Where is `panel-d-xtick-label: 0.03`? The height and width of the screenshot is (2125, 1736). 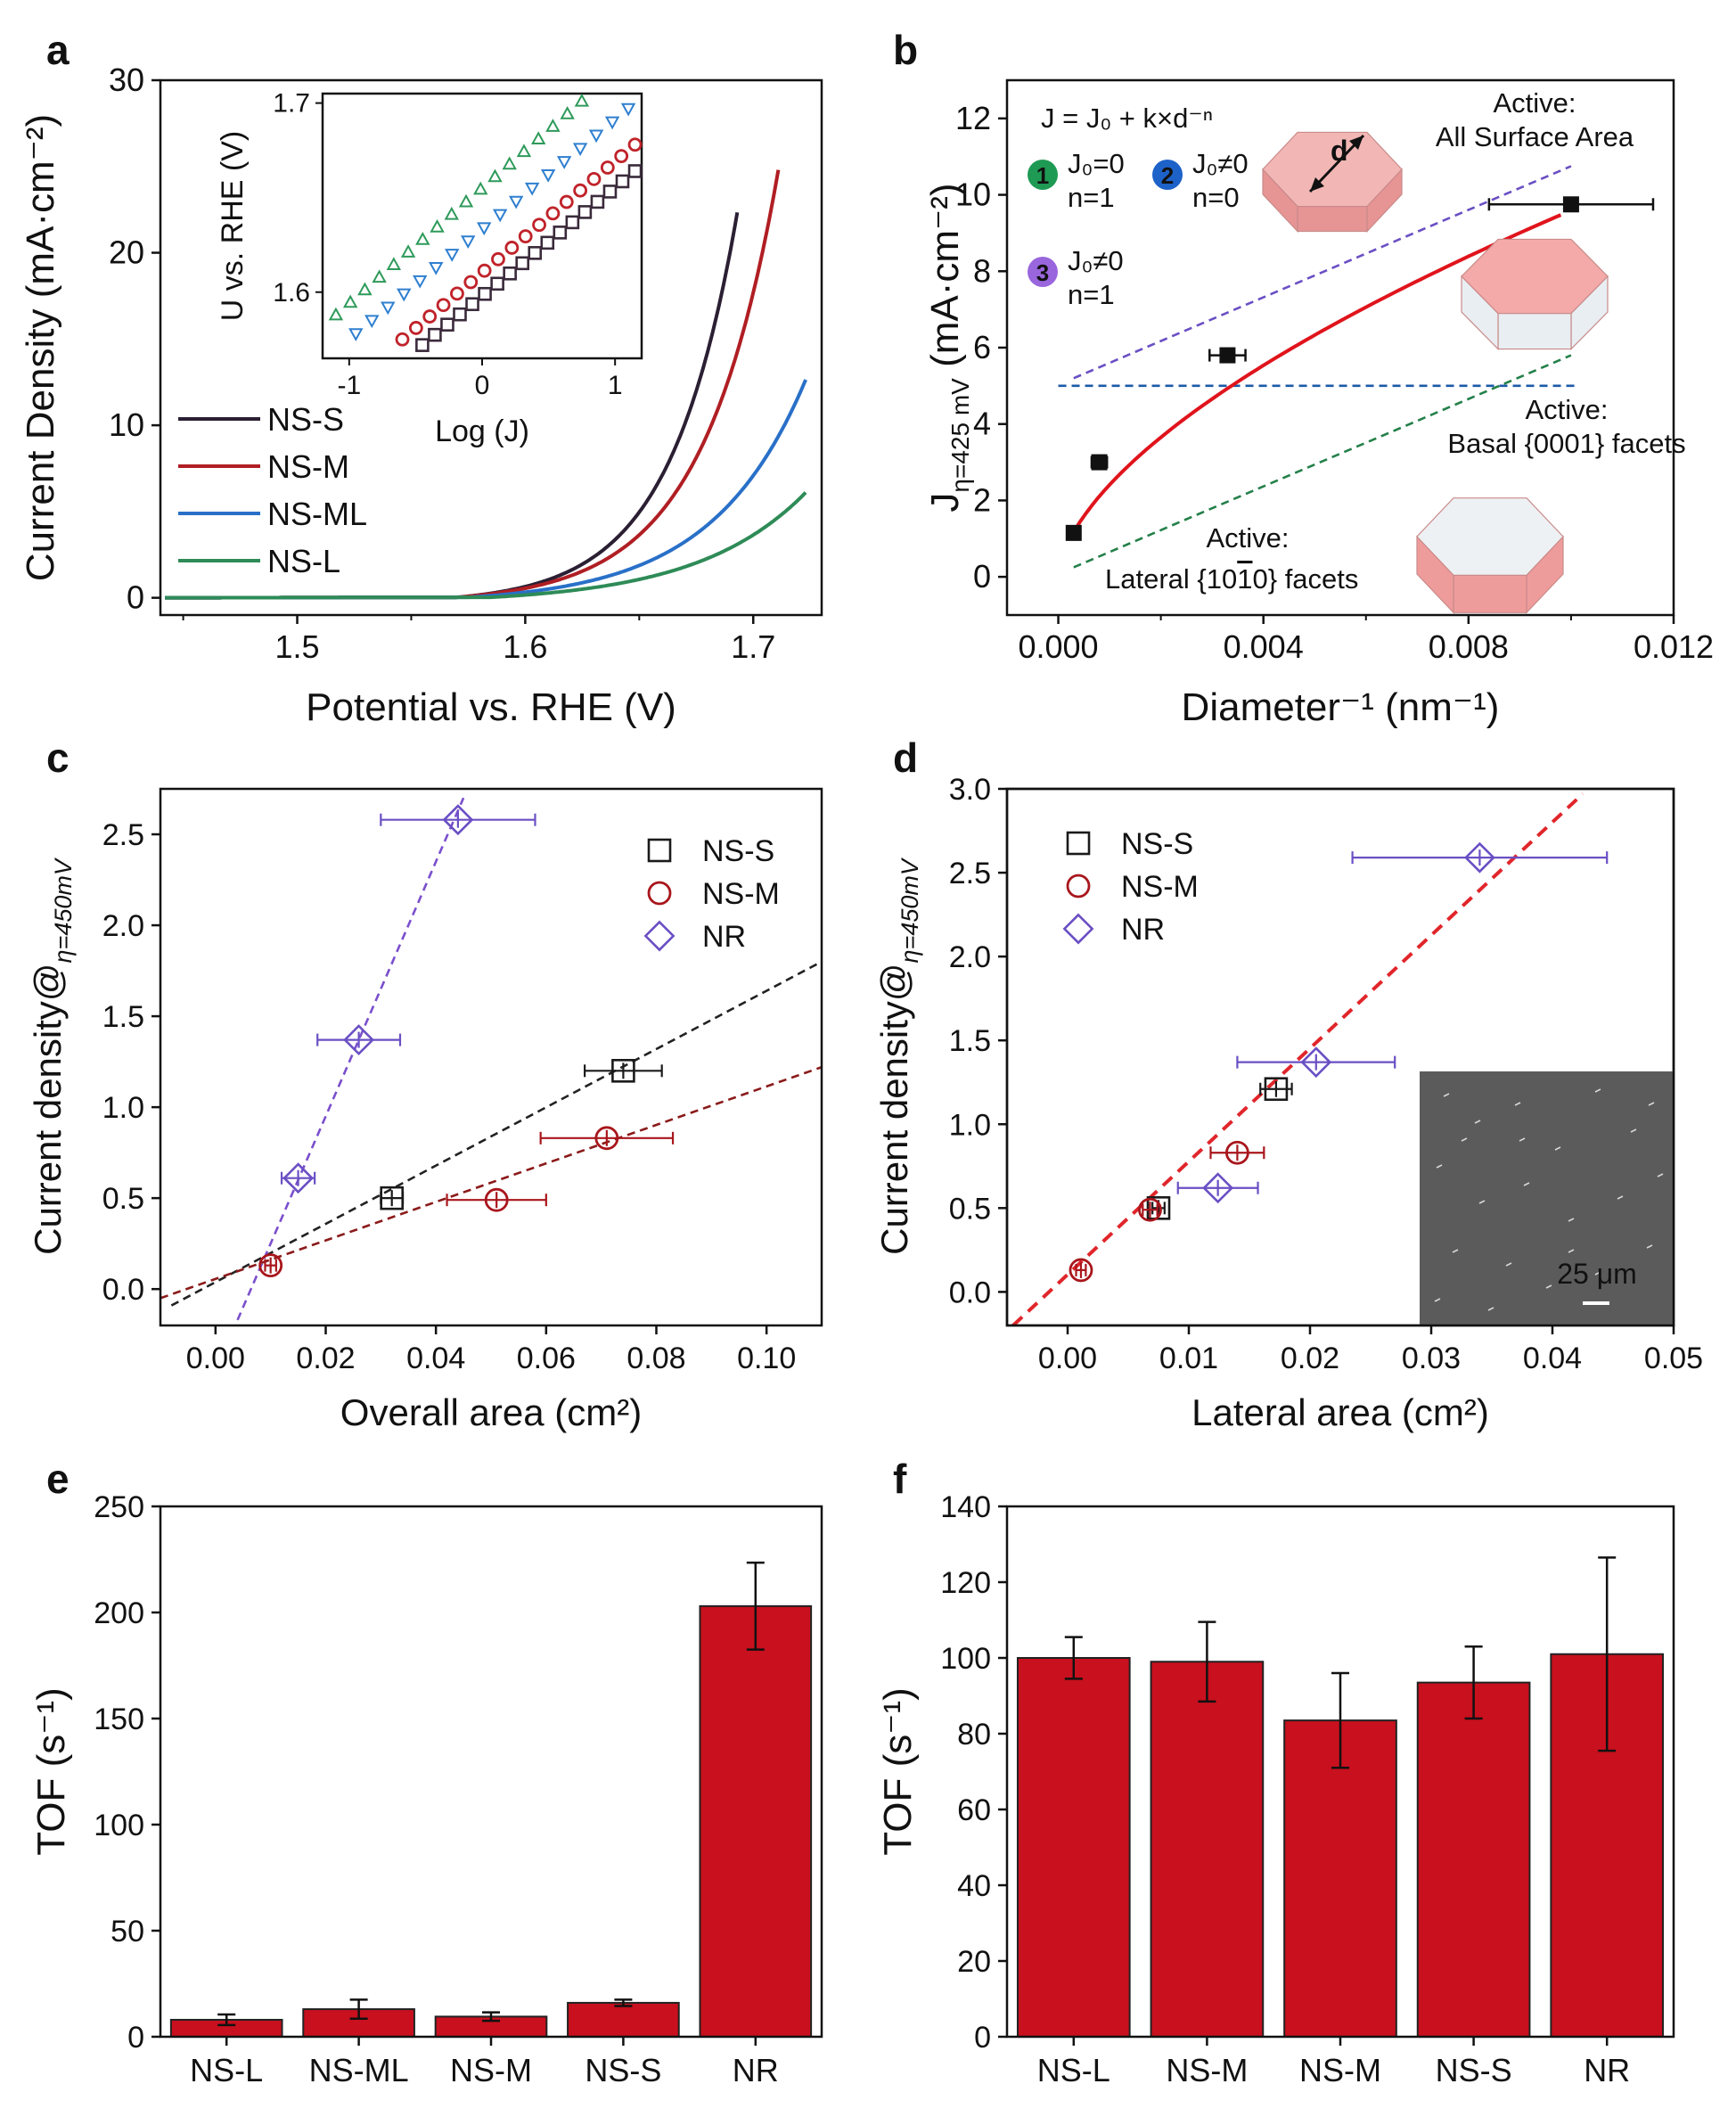 panel-d-xtick-label: 0.03 is located at coordinates (1432, 1358).